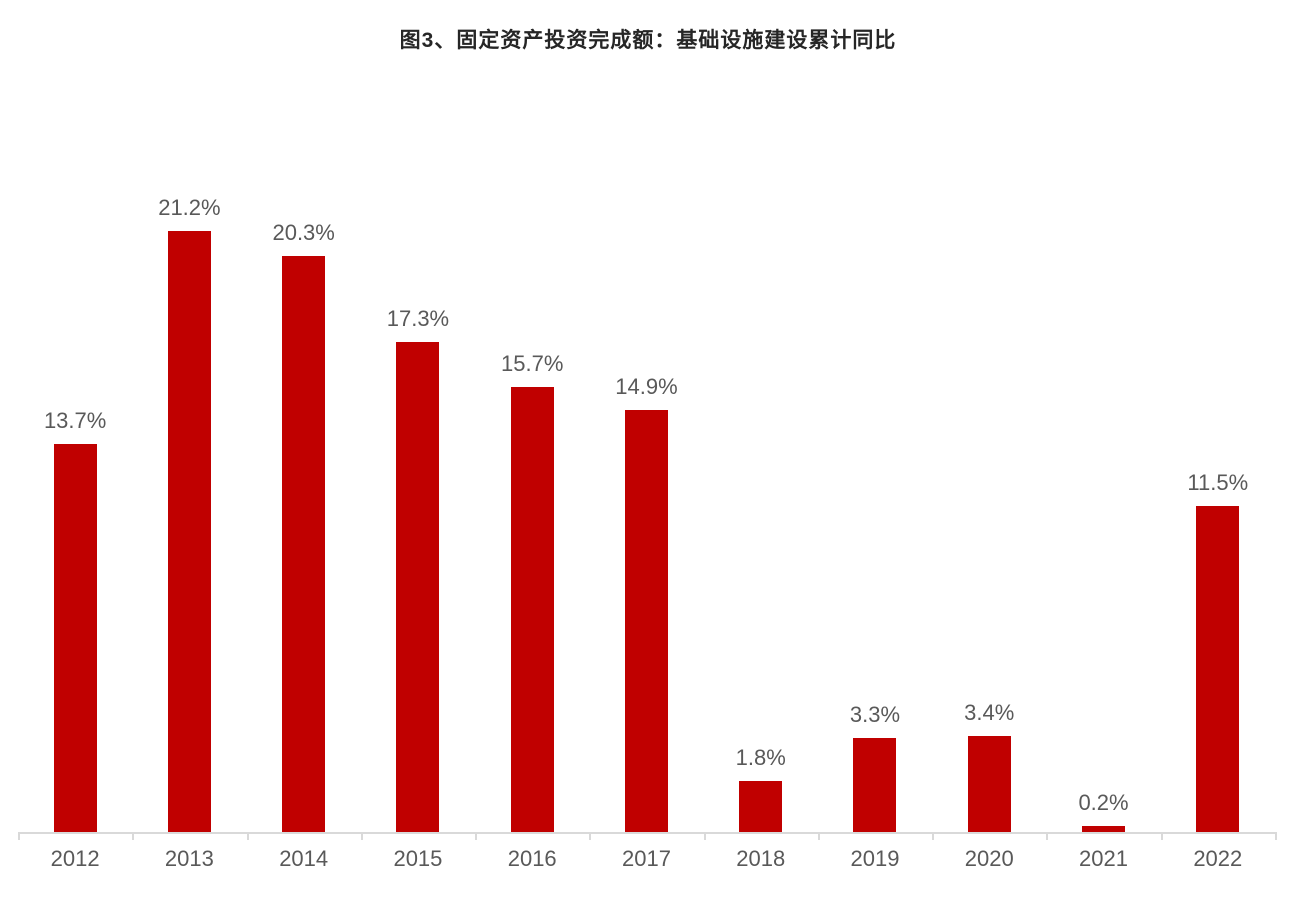  What do you see at coordinates (646, 621) in the screenshot?
I see `bar-2017` at bounding box center [646, 621].